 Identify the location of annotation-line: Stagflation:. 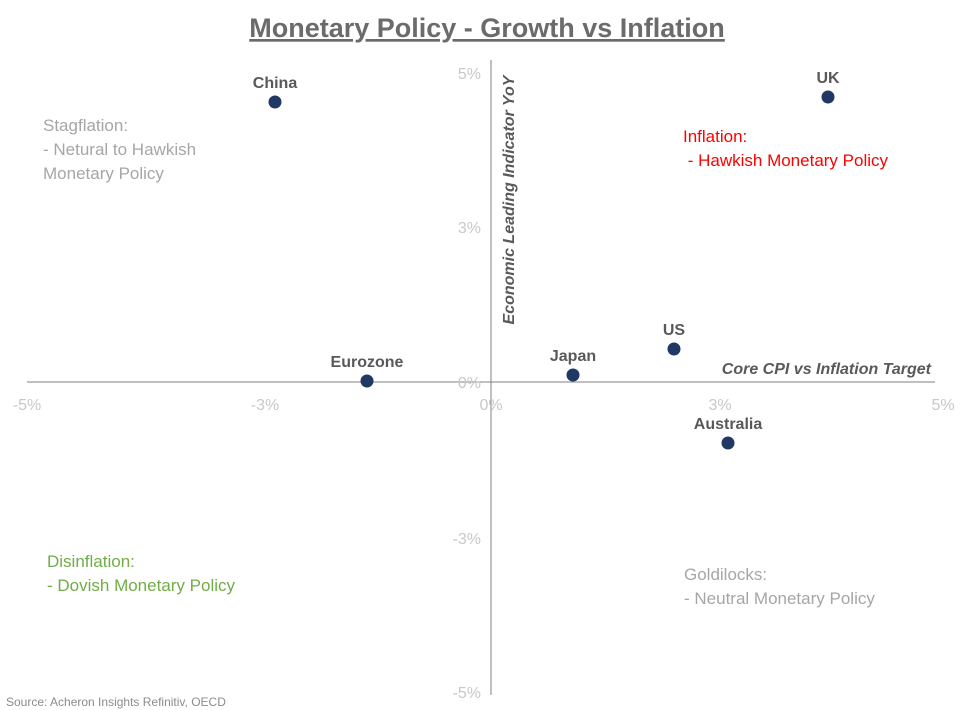
(85, 125).